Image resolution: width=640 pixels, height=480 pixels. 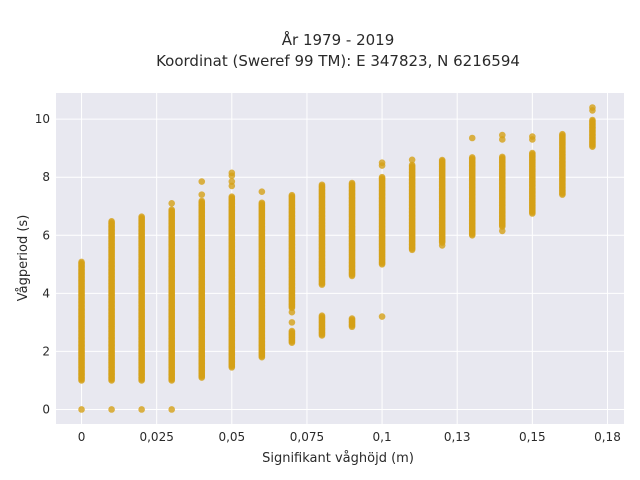 What do you see at coordinates (46, 235) in the screenshot?
I see `y-tick-label: 6` at bounding box center [46, 235].